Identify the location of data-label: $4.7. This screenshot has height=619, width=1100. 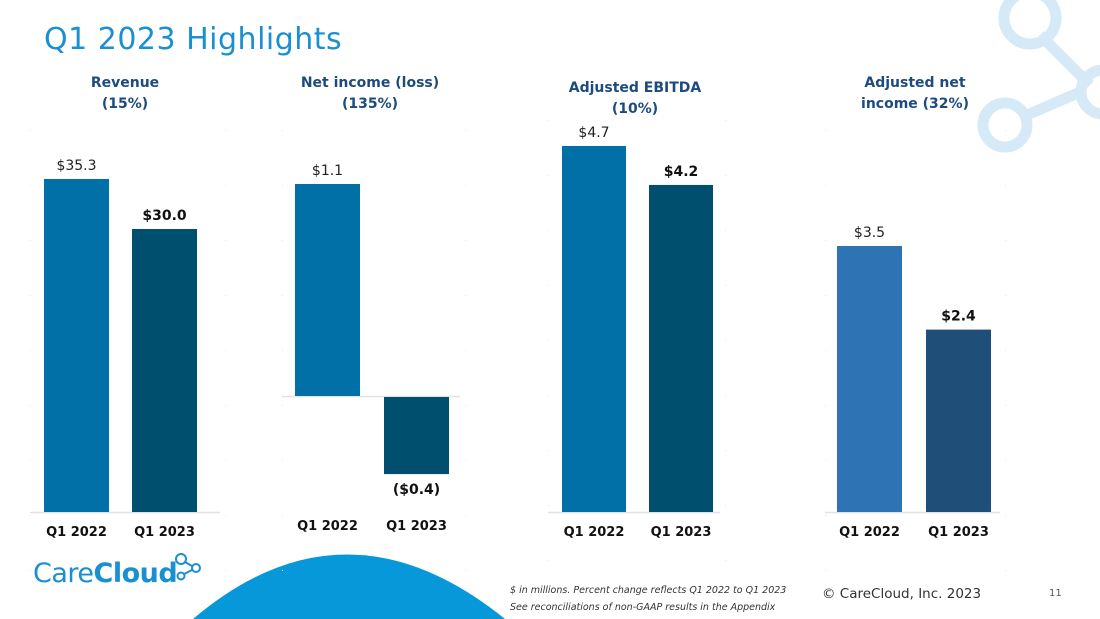
(593, 133).